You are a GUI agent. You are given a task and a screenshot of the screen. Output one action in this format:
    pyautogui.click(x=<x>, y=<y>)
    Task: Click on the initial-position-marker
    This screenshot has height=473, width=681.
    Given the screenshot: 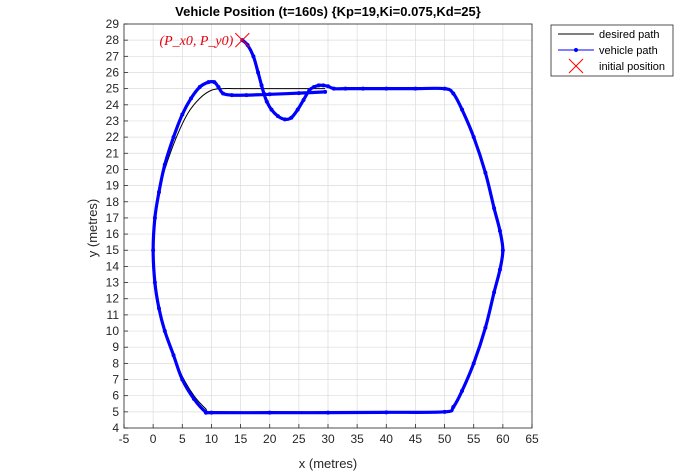 What is the action you would take?
    pyautogui.click(x=242, y=40)
    